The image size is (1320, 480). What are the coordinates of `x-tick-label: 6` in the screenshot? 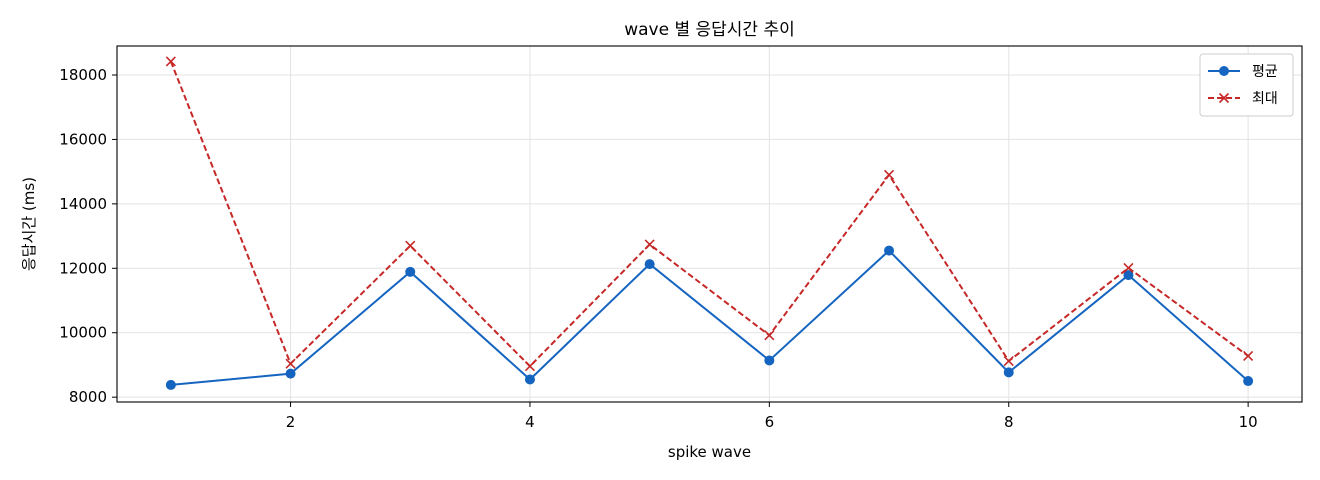 It's located at (770, 422).